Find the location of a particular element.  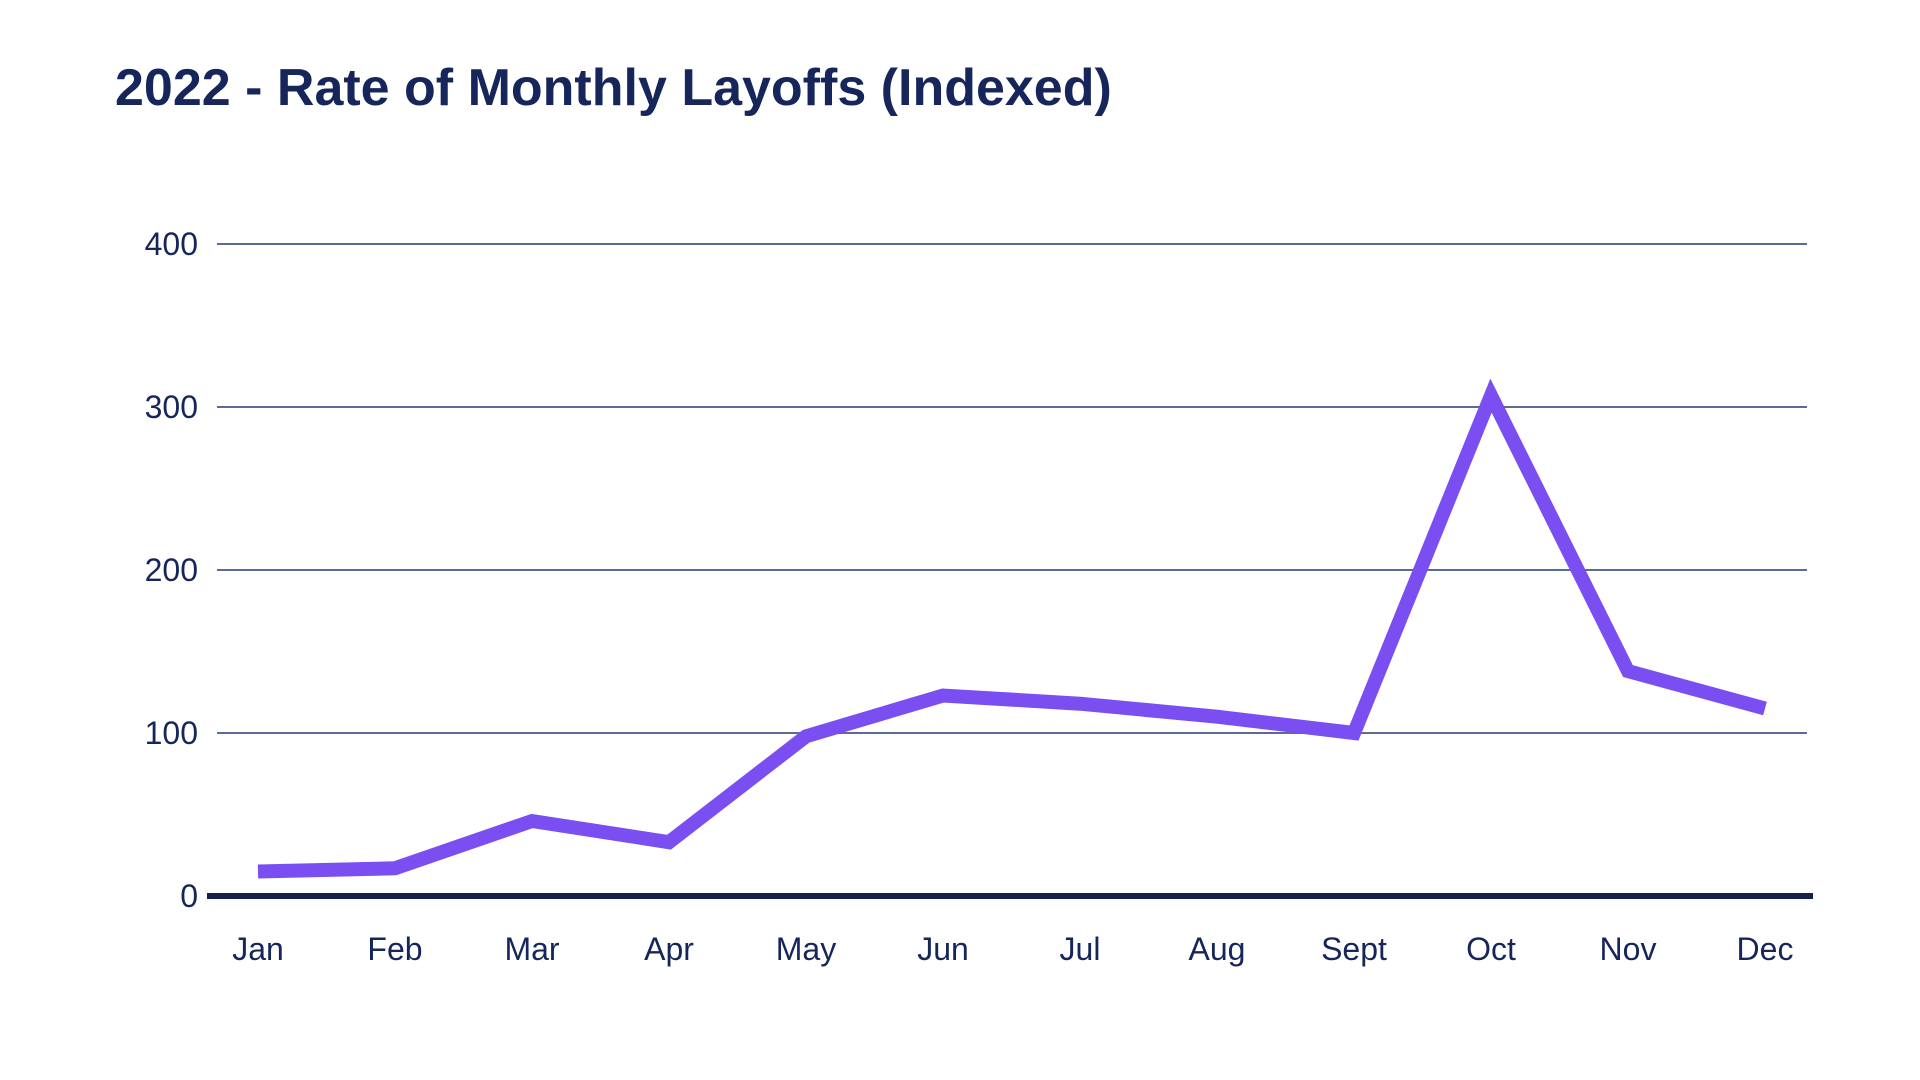

y-tick-label-0: 0 is located at coordinates (189, 896).